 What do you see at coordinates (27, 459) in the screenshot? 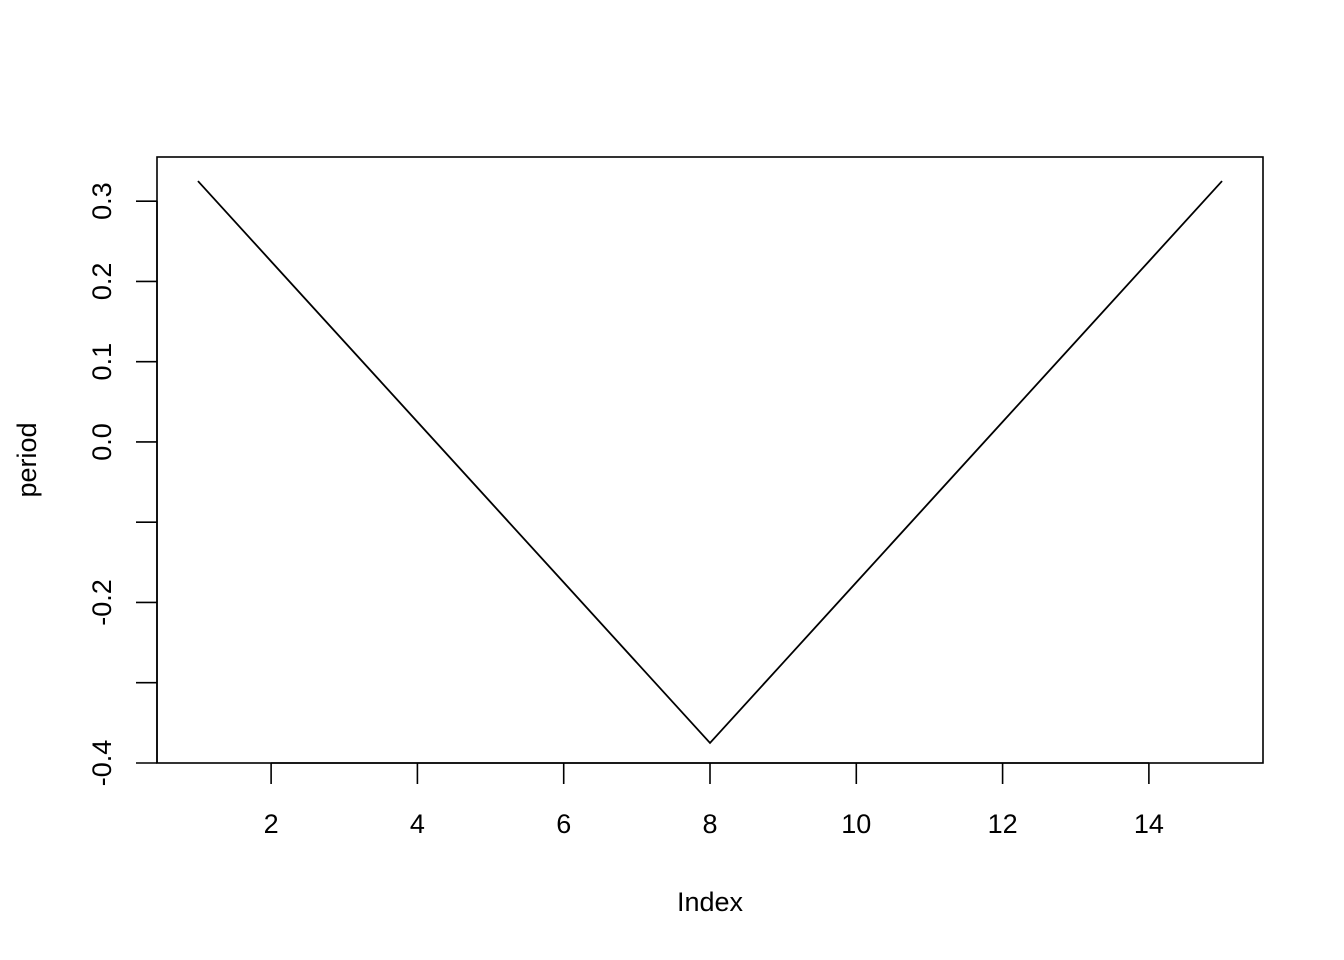
I see `y-axis-title: period` at bounding box center [27, 459].